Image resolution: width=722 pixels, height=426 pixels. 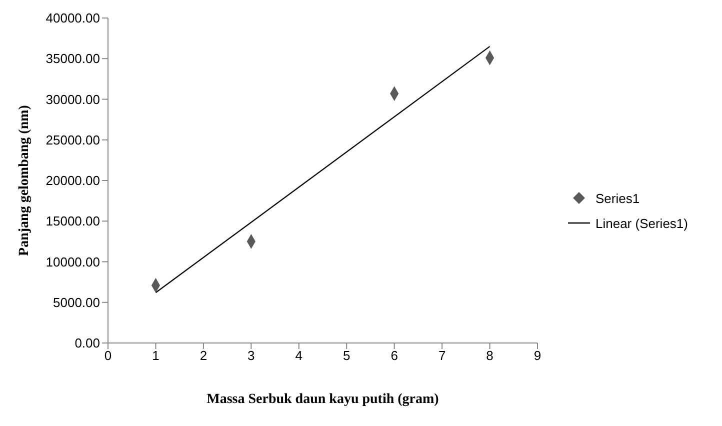 What do you see at coordinates (24, 180) in the screenshot?
I see `y-axis-title: Panjang gelombang (nm)` at bounding box center [24, 180].